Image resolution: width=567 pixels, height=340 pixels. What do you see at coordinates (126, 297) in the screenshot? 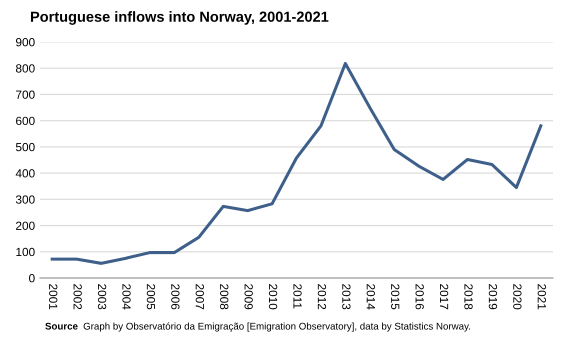
I see `x-tick-label: 2004` at bounding box center [126, 297].